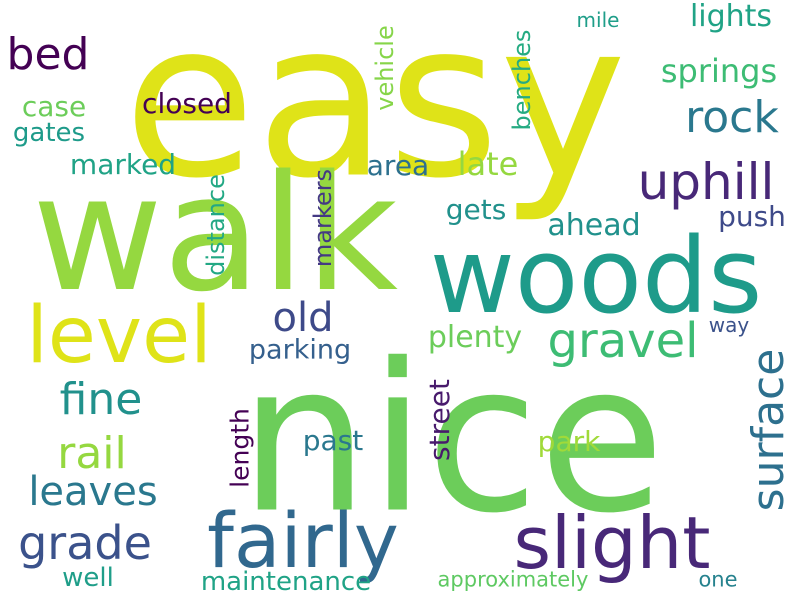 This screenshot has height=600, width=800. I want to click on word-plenty: plenty, so click(475, 337).